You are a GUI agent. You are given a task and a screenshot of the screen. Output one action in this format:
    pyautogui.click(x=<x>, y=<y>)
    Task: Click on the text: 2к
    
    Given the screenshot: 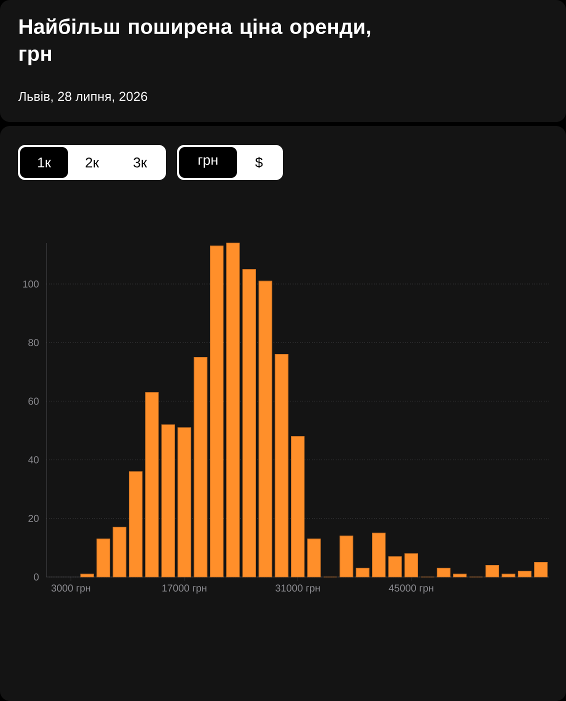 What is the action you would take?
    pyautogui.click(x=93, y=163)
    